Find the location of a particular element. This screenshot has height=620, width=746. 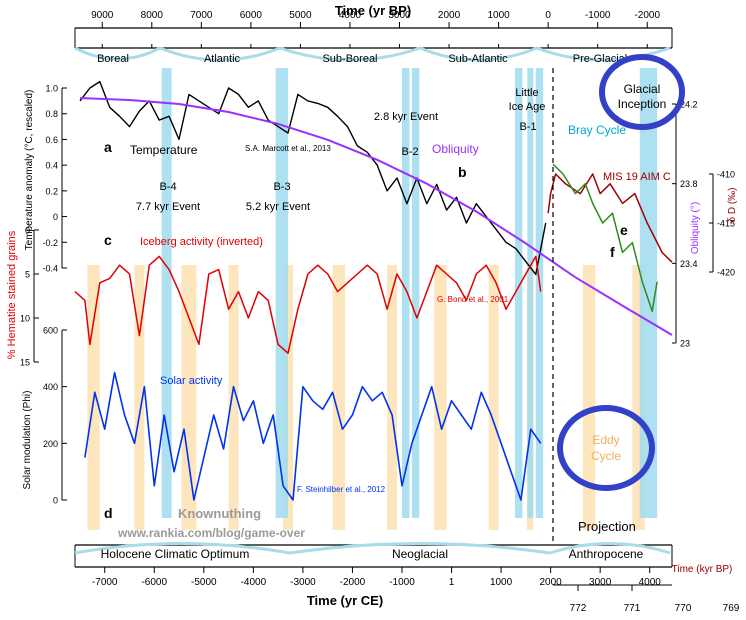

glacial-inception-highlight-circle is located at coordinates (642, 92).